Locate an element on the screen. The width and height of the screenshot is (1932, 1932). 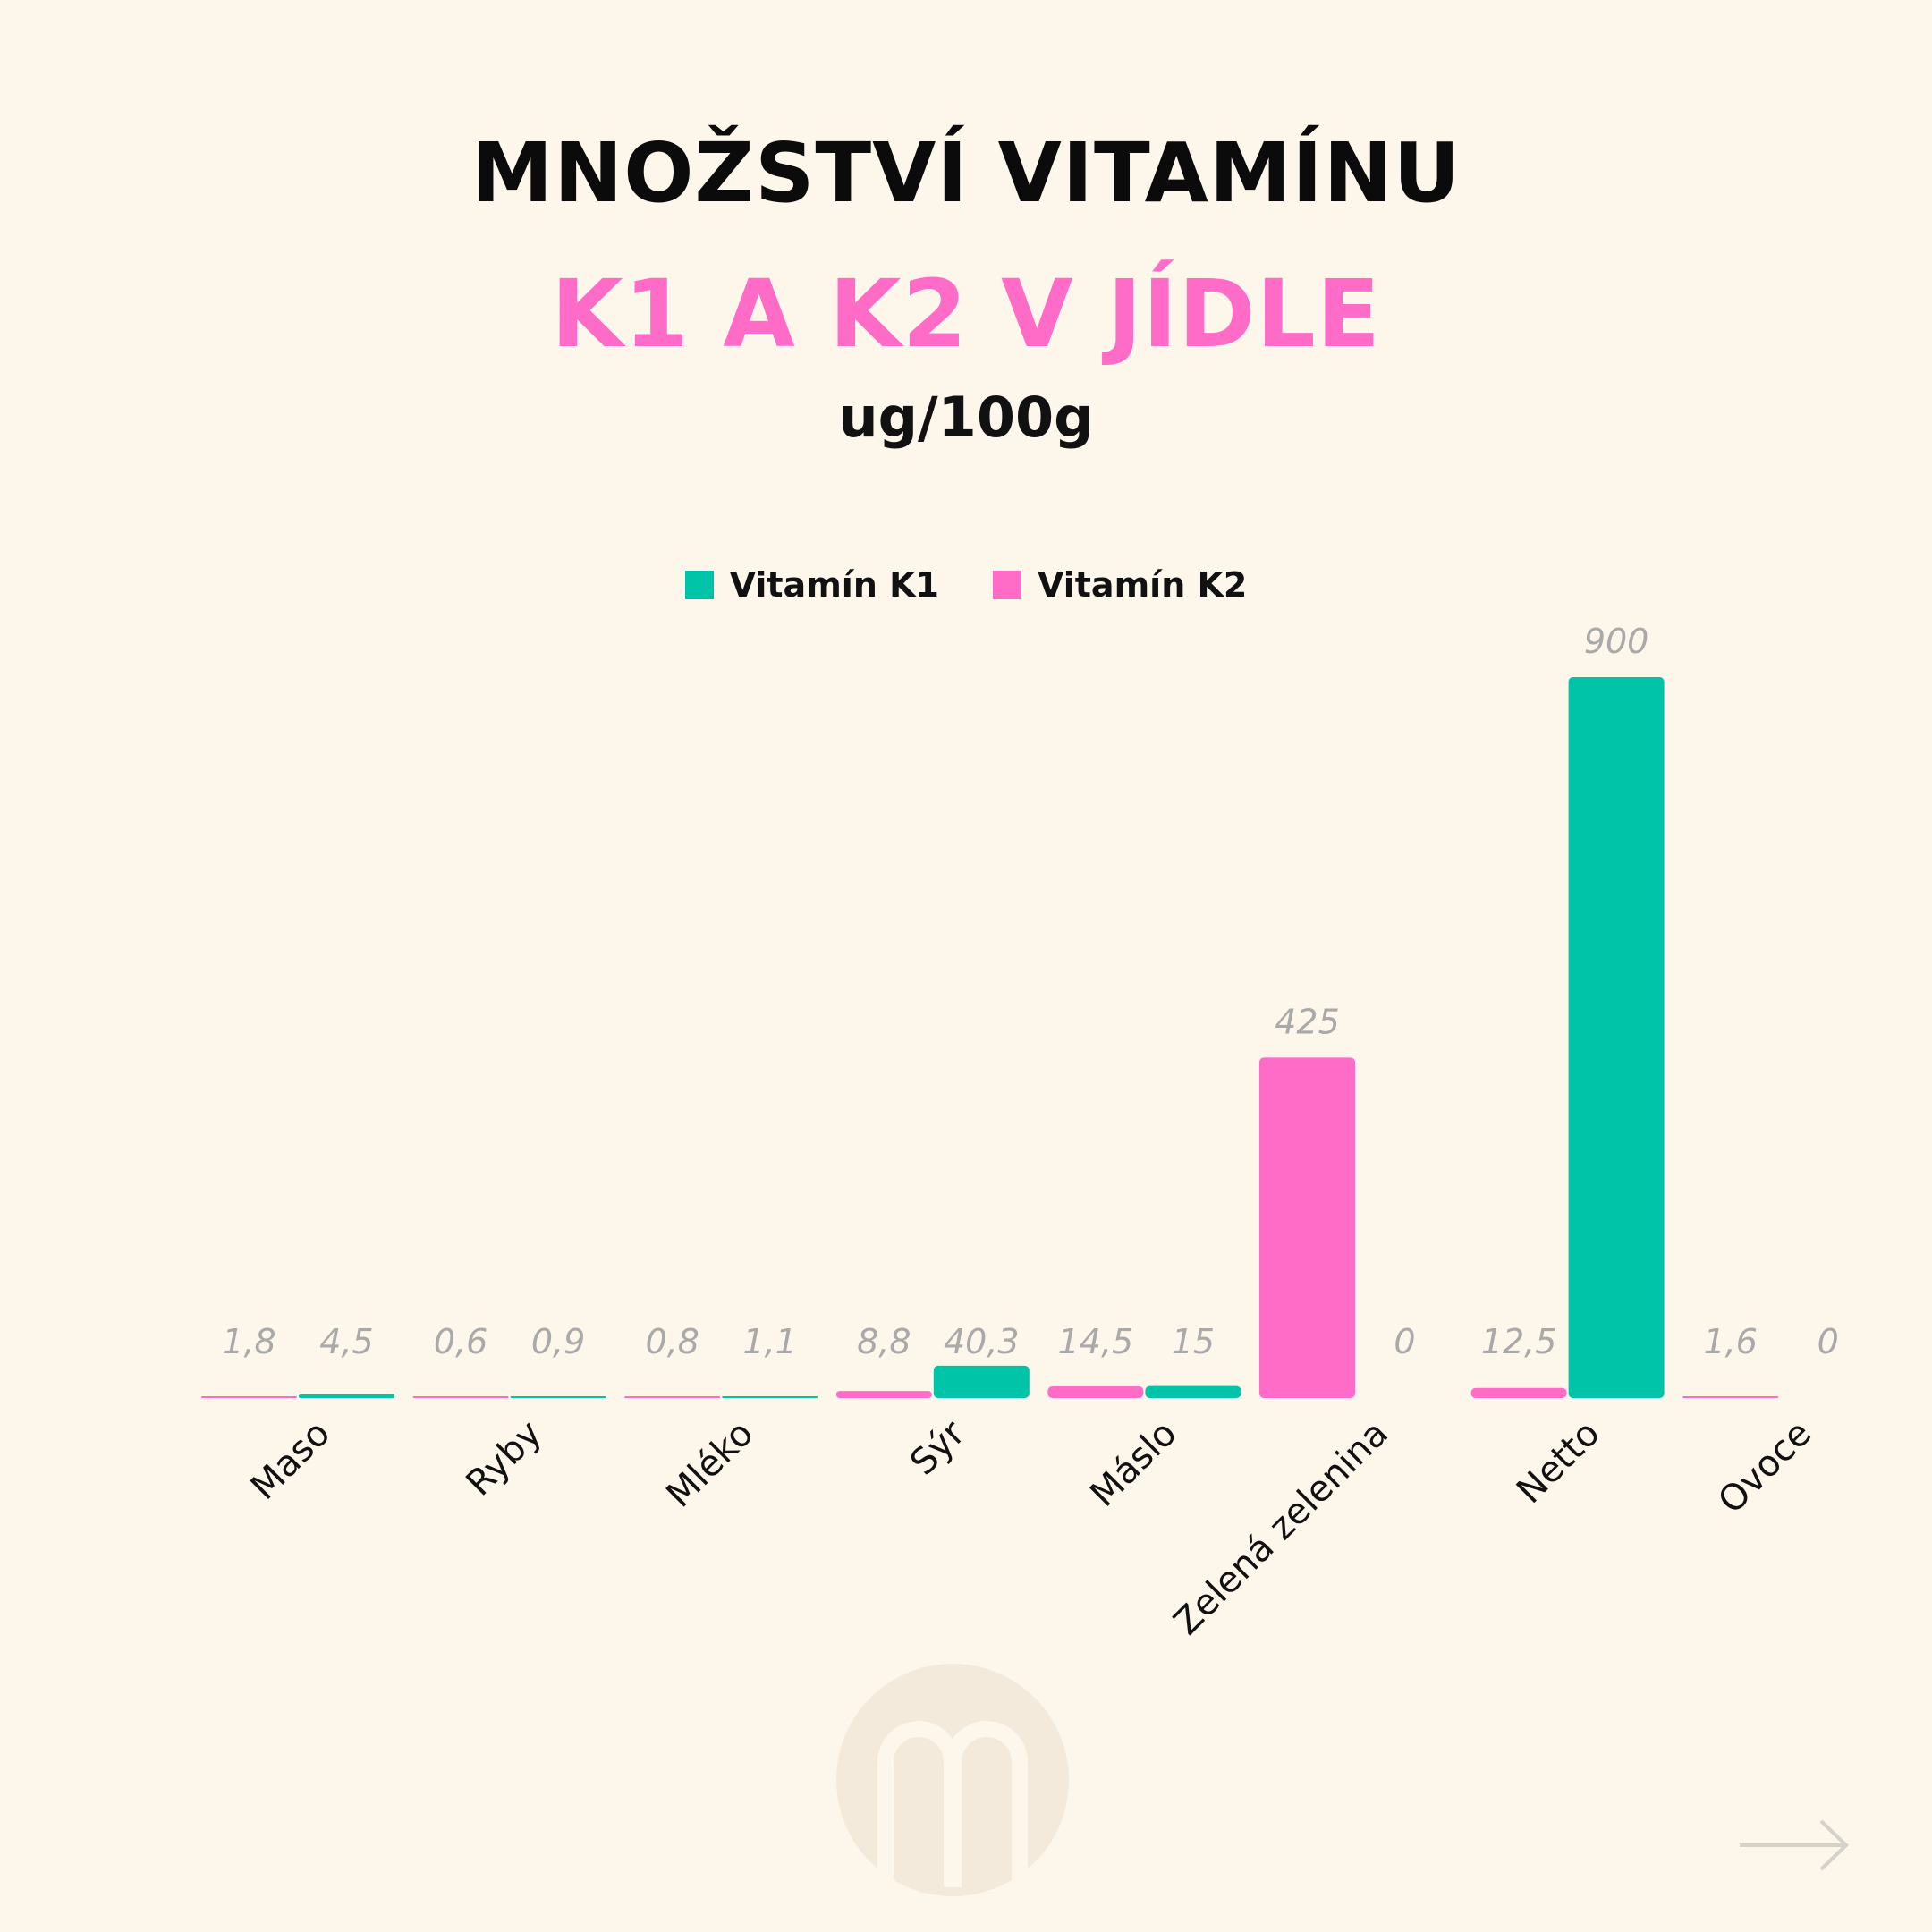
value-label-k1-4: 15 is located at coordinates (1193, 1341).